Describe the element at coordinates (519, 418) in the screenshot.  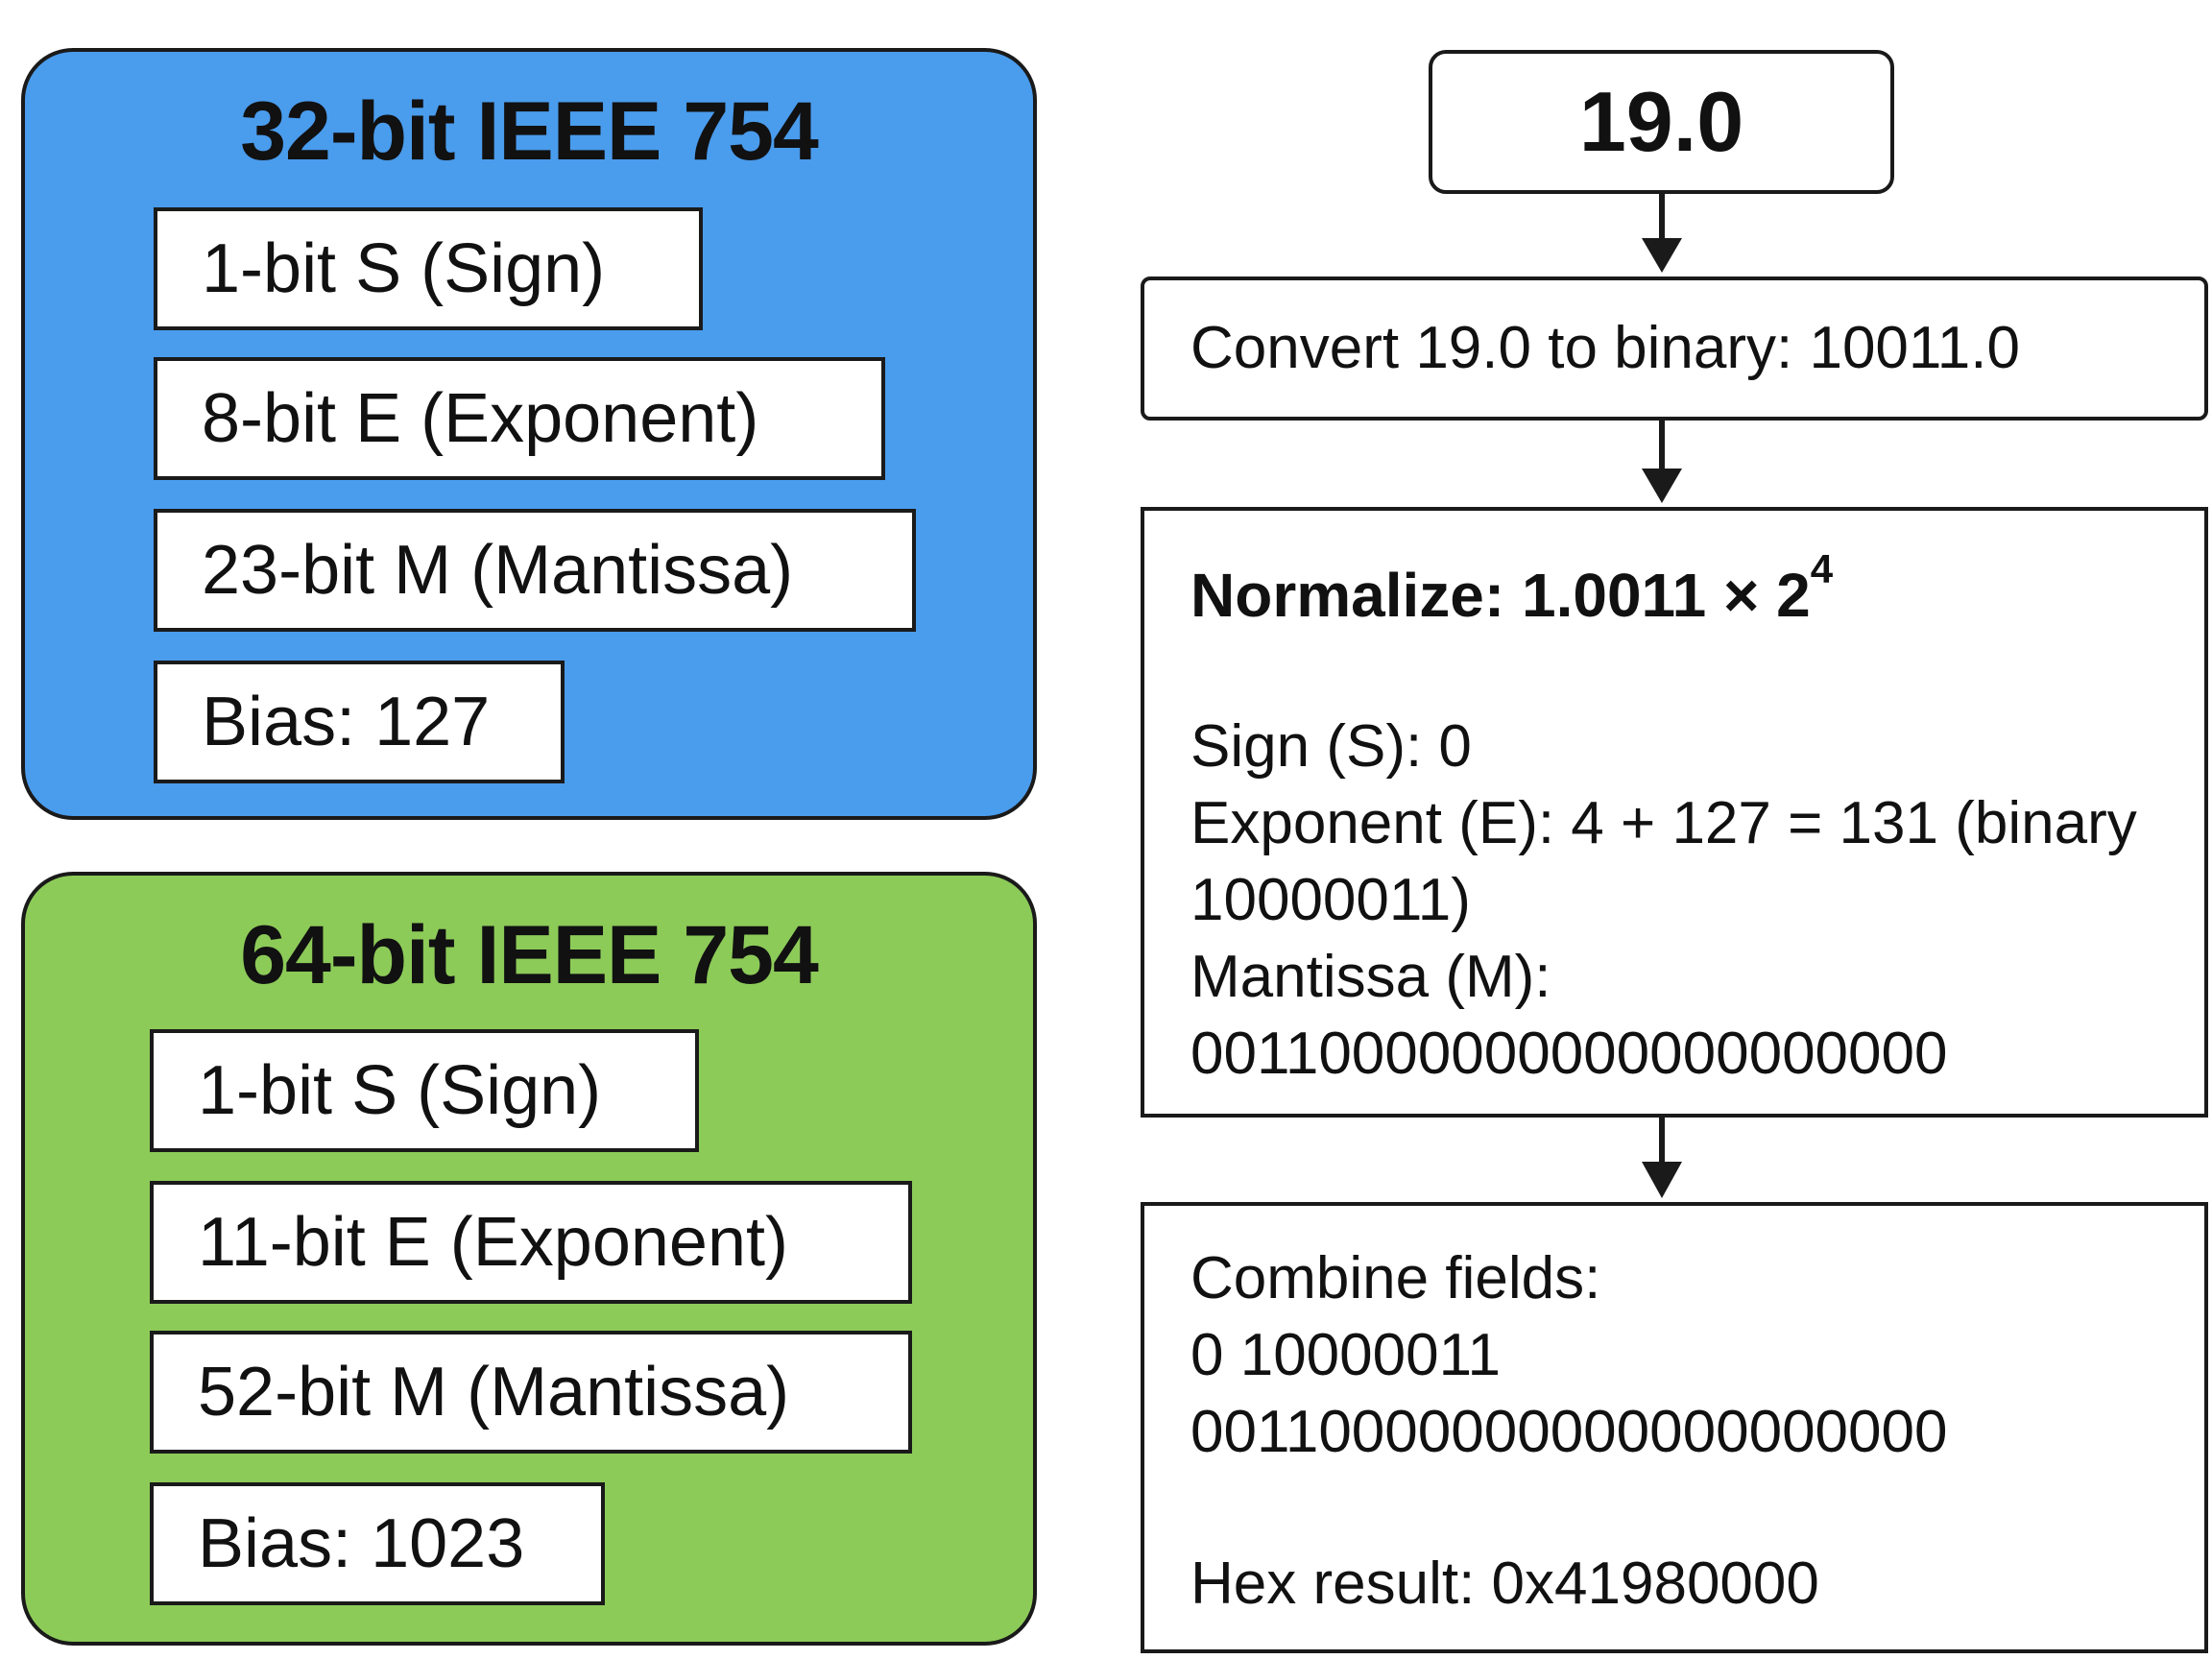
I see `float32-exponent-field: 8-bit E (Exponent)` at that location.